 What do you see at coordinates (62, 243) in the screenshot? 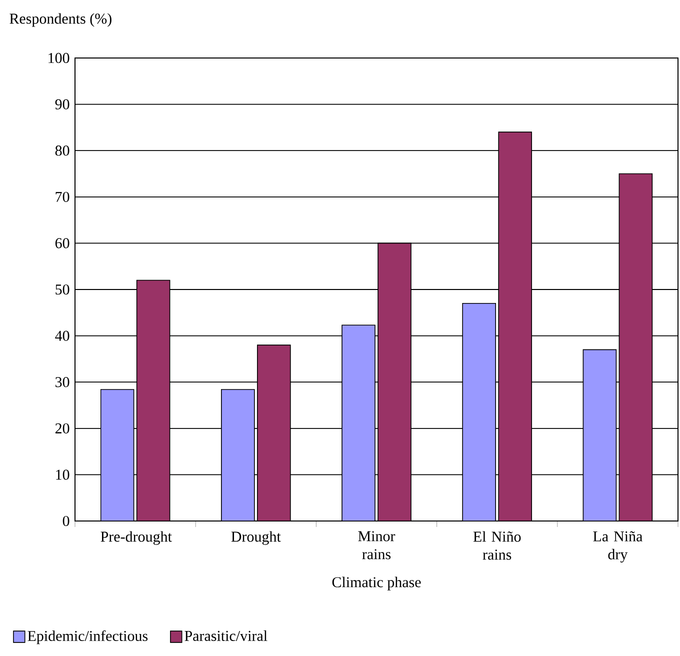
I see `y-tick-label: 60` at bounding box center [62, 243].